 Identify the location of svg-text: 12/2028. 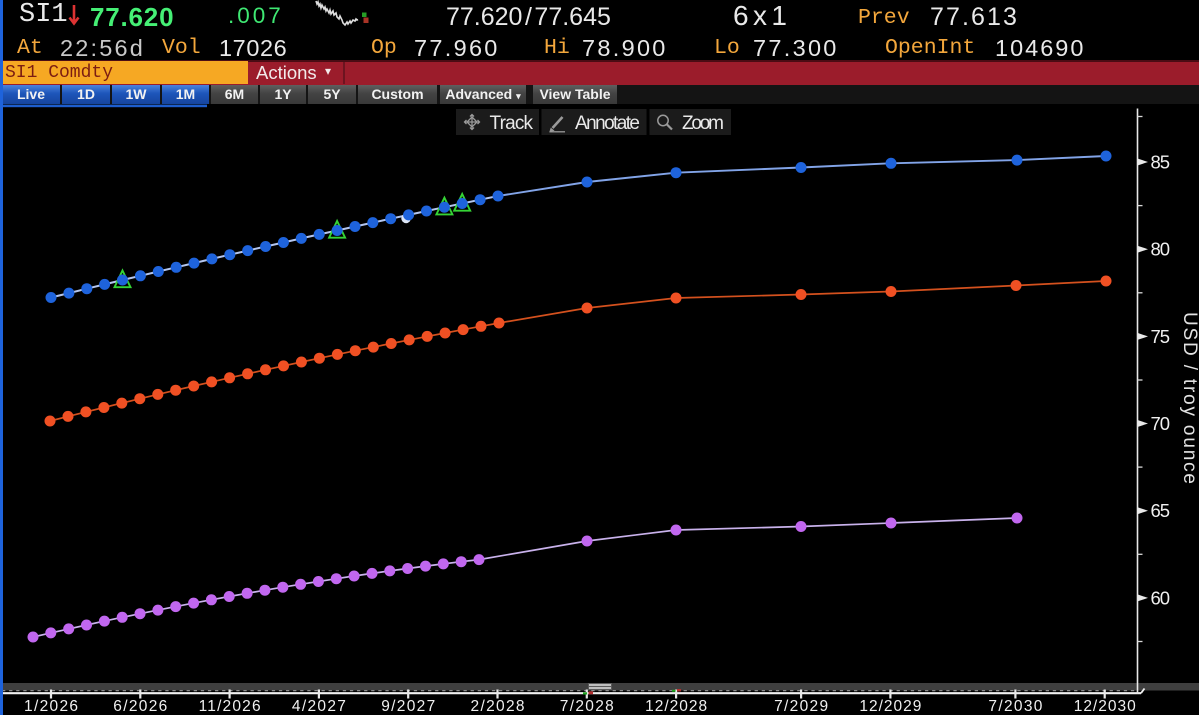
(676, 706).